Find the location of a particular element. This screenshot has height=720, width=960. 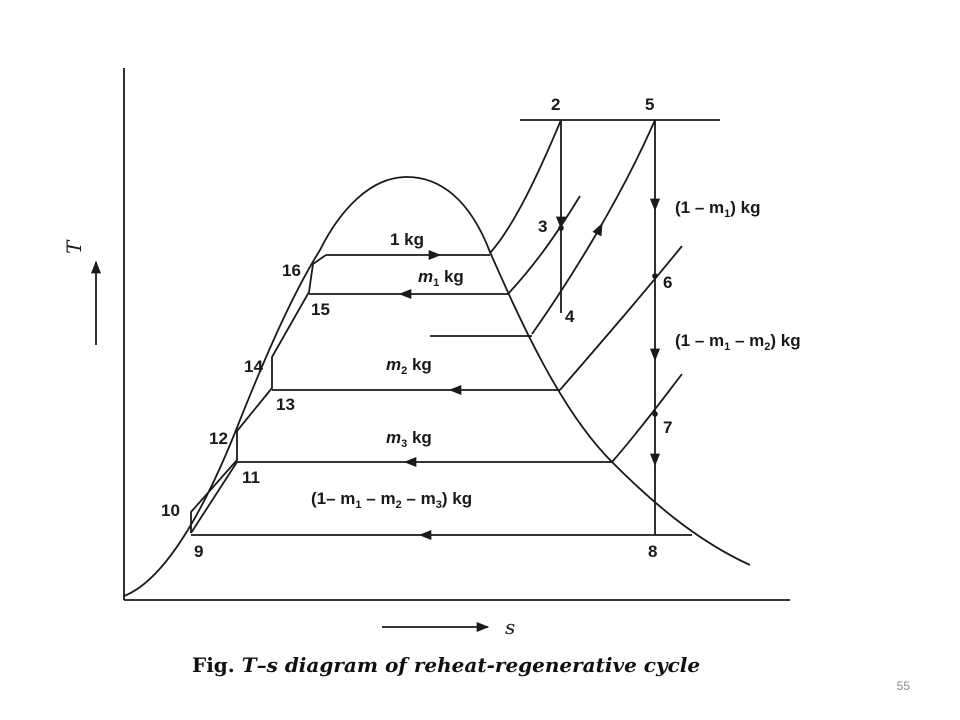

slide-page-number: 55 is located at coordinates (903, 686).